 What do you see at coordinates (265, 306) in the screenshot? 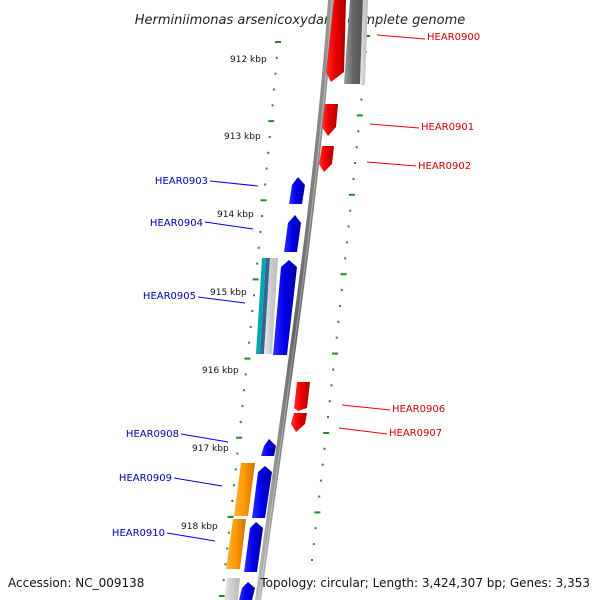
I see `feature-steel-block` at bounding box center [265, 306].